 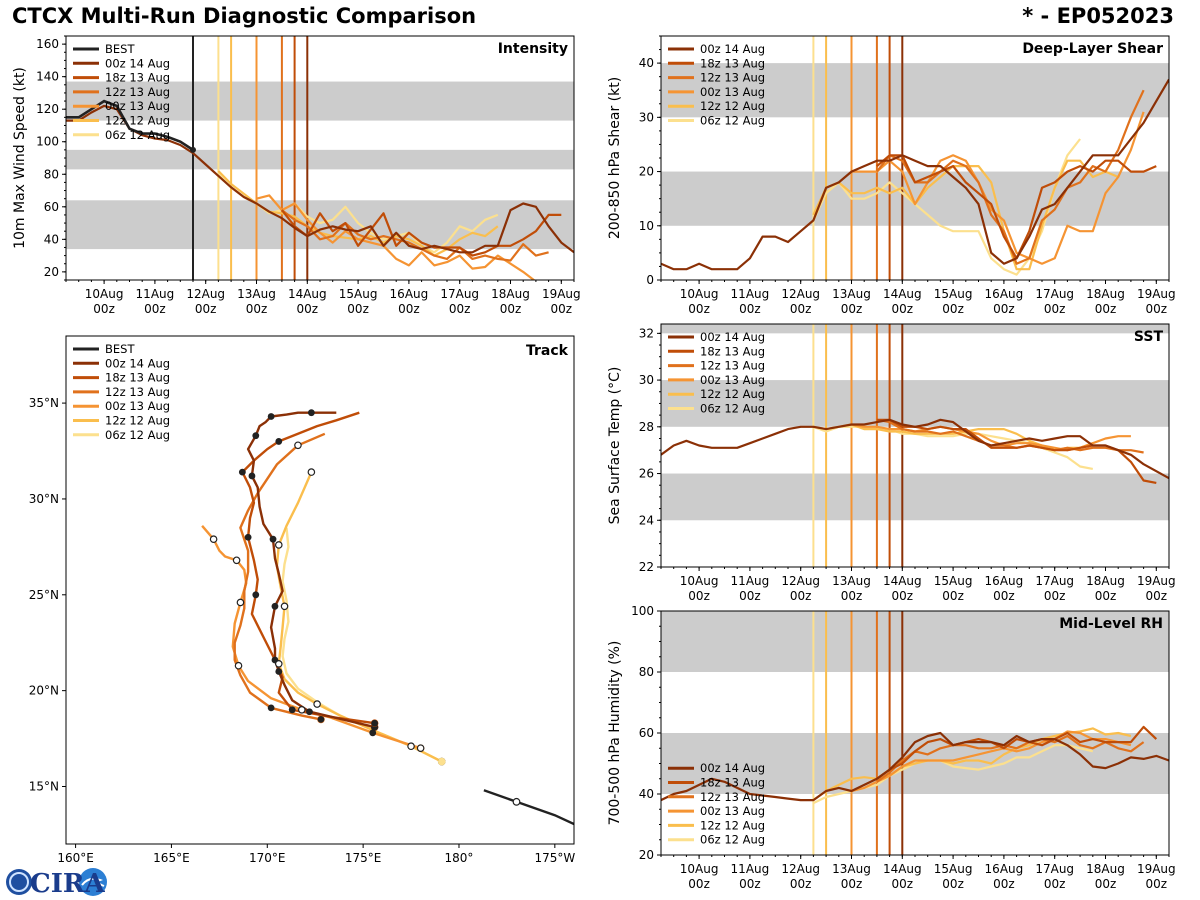 What do you see at coordinates (646, 474) in the screenshot?
I see `y-tick-label: 26` at bounding box center [646, 474].